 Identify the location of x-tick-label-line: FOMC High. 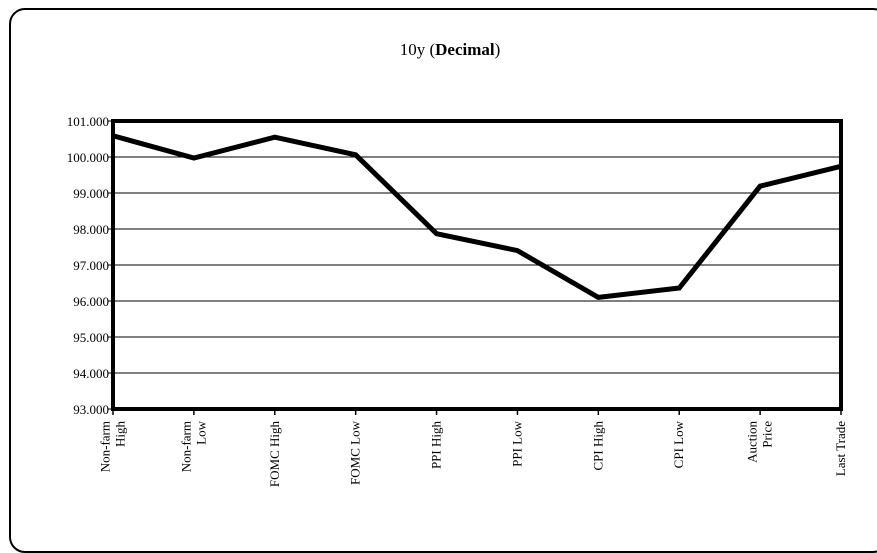
(274, 454).